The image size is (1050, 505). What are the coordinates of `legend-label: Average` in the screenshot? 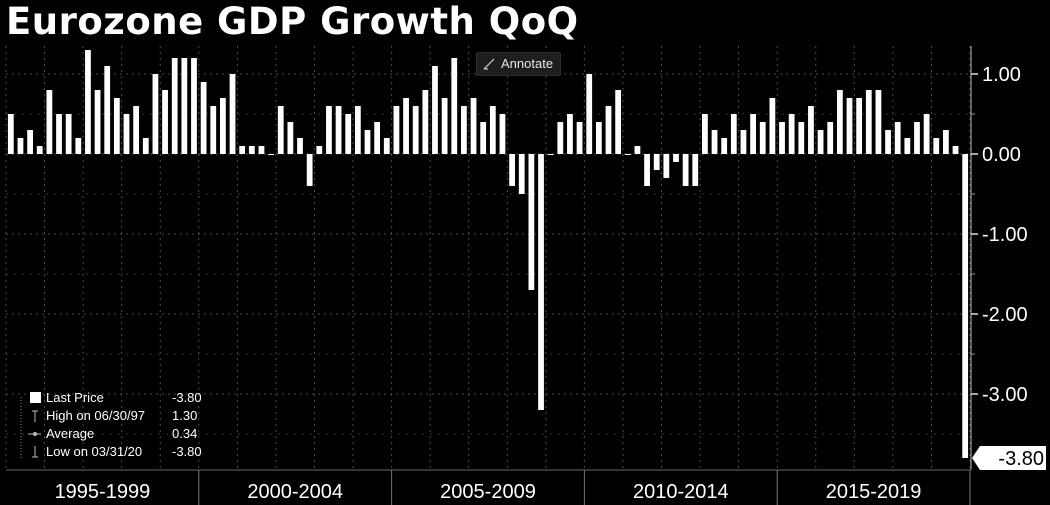 It's located at (70, 433).